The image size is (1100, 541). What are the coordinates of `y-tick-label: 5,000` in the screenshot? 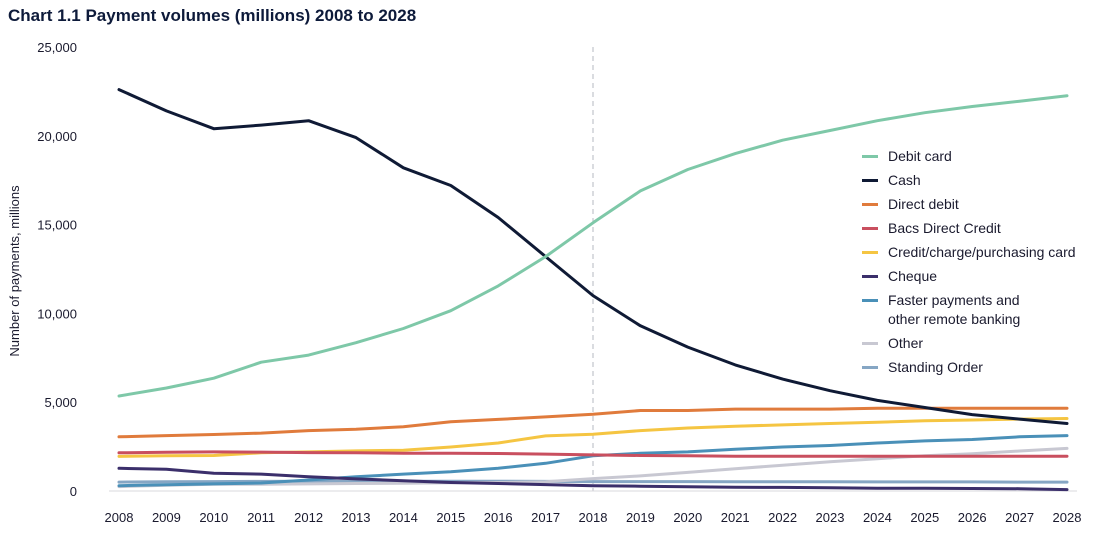 It's located at (60, 402).